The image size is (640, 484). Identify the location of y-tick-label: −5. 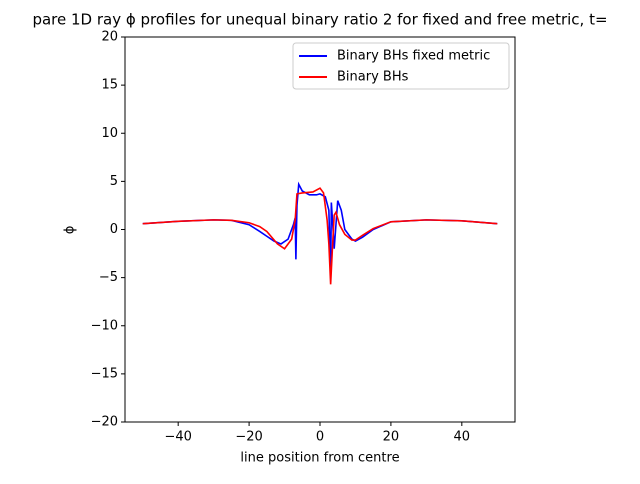
(108, 277).